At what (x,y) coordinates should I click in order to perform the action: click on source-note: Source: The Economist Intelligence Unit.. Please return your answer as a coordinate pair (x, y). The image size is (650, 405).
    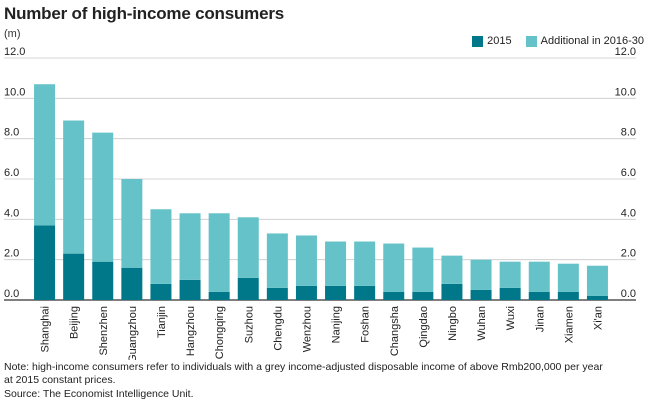
    Looking at the image, I should click on (99, 394).